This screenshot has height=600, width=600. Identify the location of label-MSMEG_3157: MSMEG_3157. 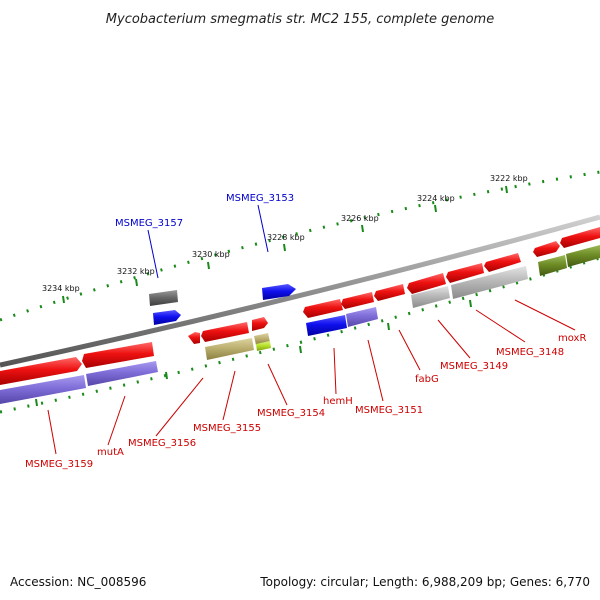
(149, 223).